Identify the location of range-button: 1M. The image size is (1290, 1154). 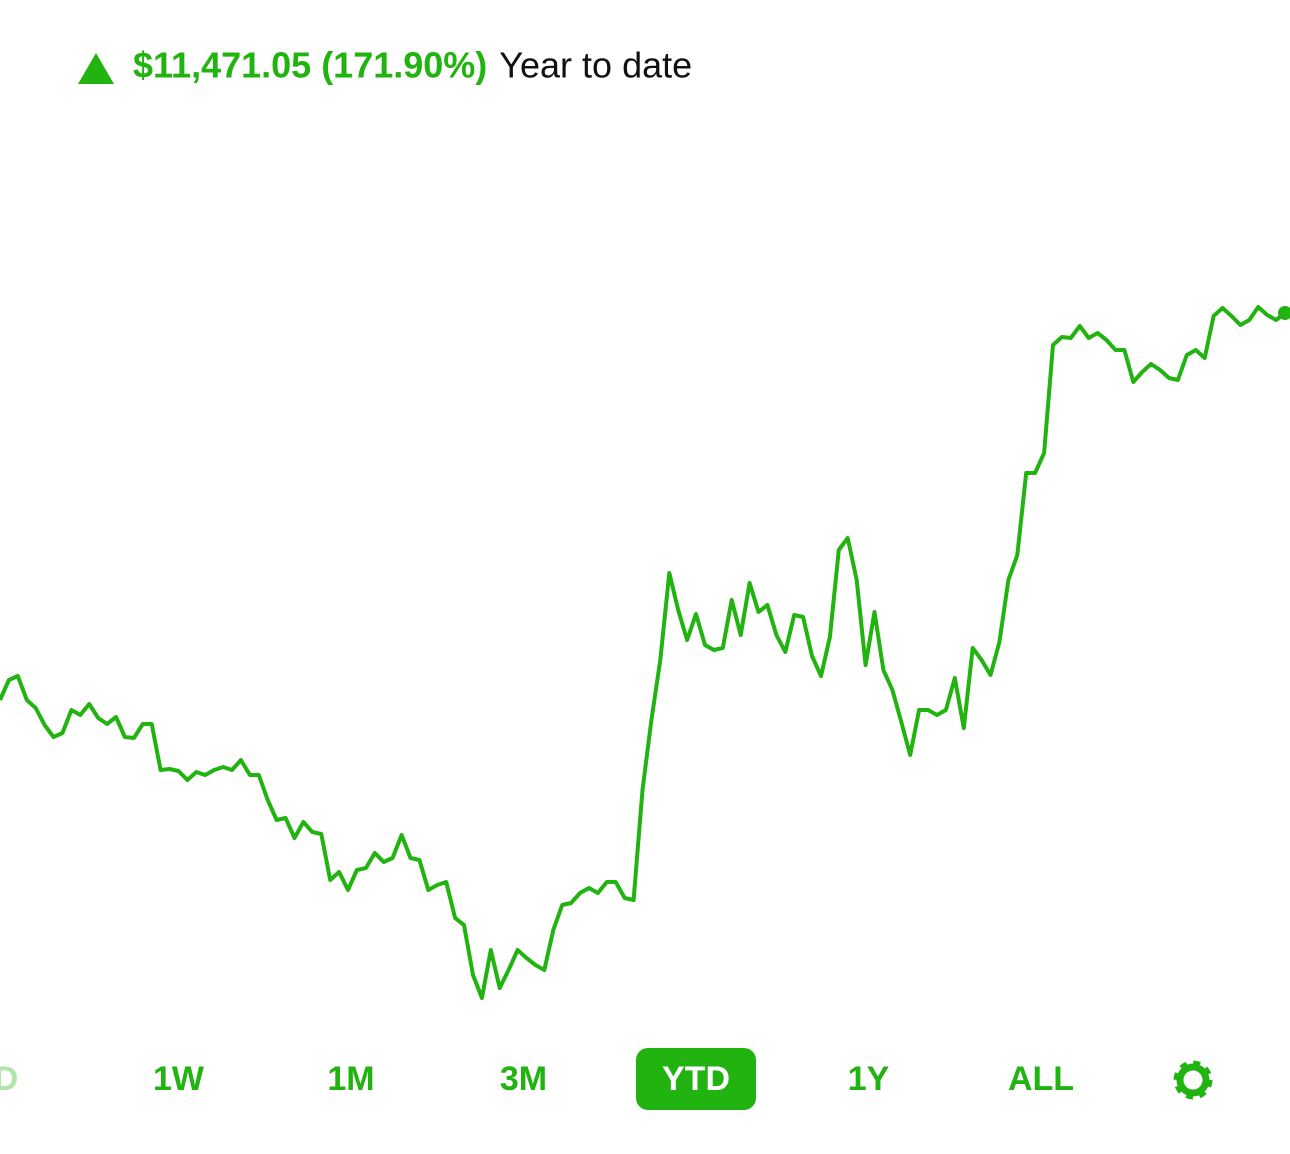
(350, 1079).